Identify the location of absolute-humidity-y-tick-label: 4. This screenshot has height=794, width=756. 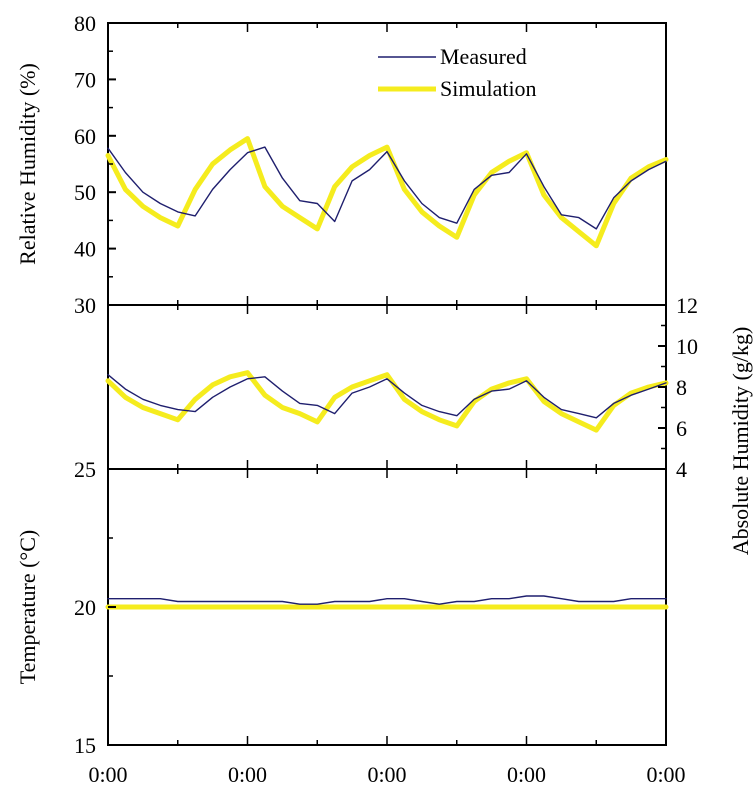
(681, 469).